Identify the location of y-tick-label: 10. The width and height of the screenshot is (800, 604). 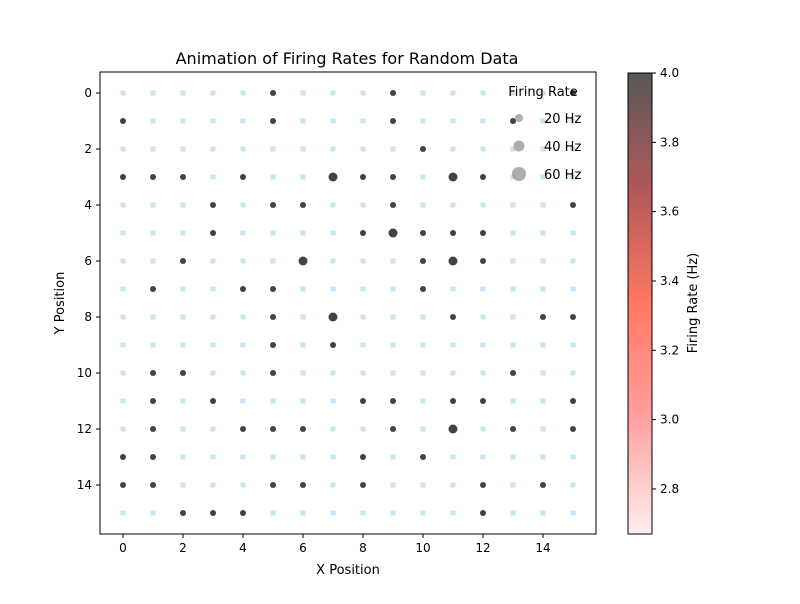
(84, 373).